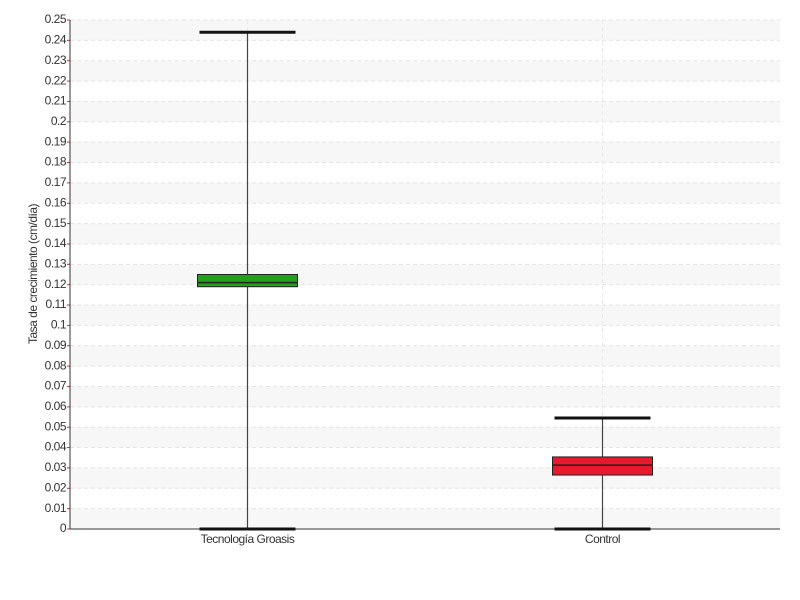 This screenshot has height=600, width=800. I want to click on y-tick-label: 0.23, so click(56, 60).